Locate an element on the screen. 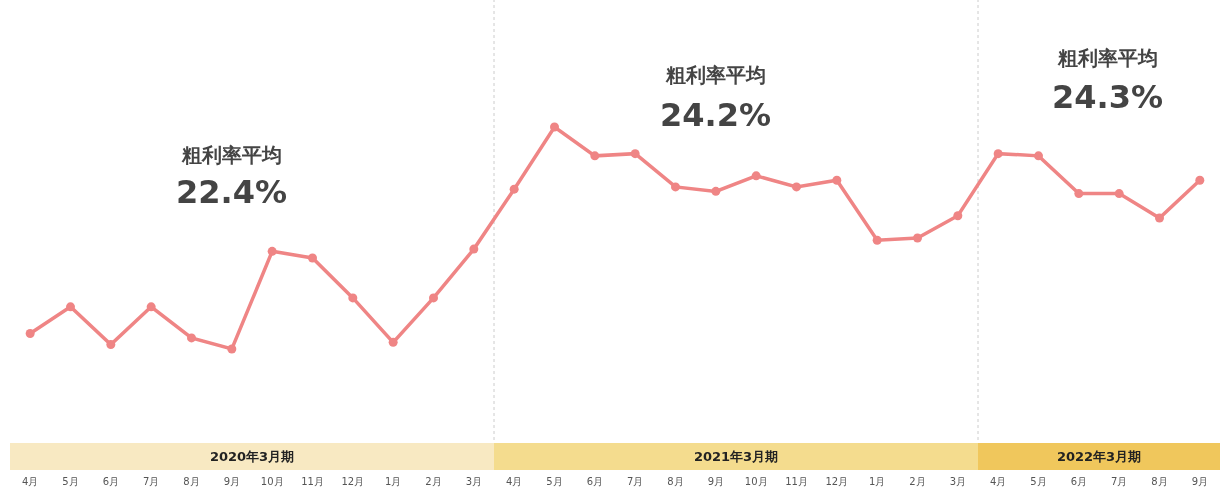  text: 粗利率平均 24.3% is located at coordinates (1108, 81).